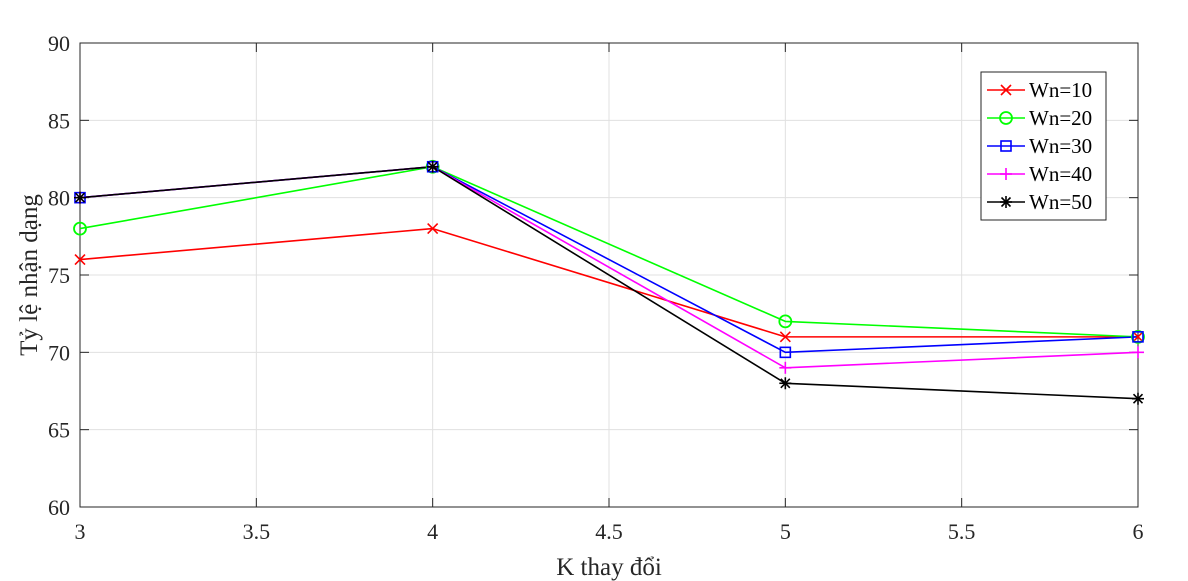 Image resolution: width=1188 pixels, height=581 pixels. Describe the element at coordinates (609, 567) in the screenshot. I see `x-axis-title: K thay đổi` at that location.